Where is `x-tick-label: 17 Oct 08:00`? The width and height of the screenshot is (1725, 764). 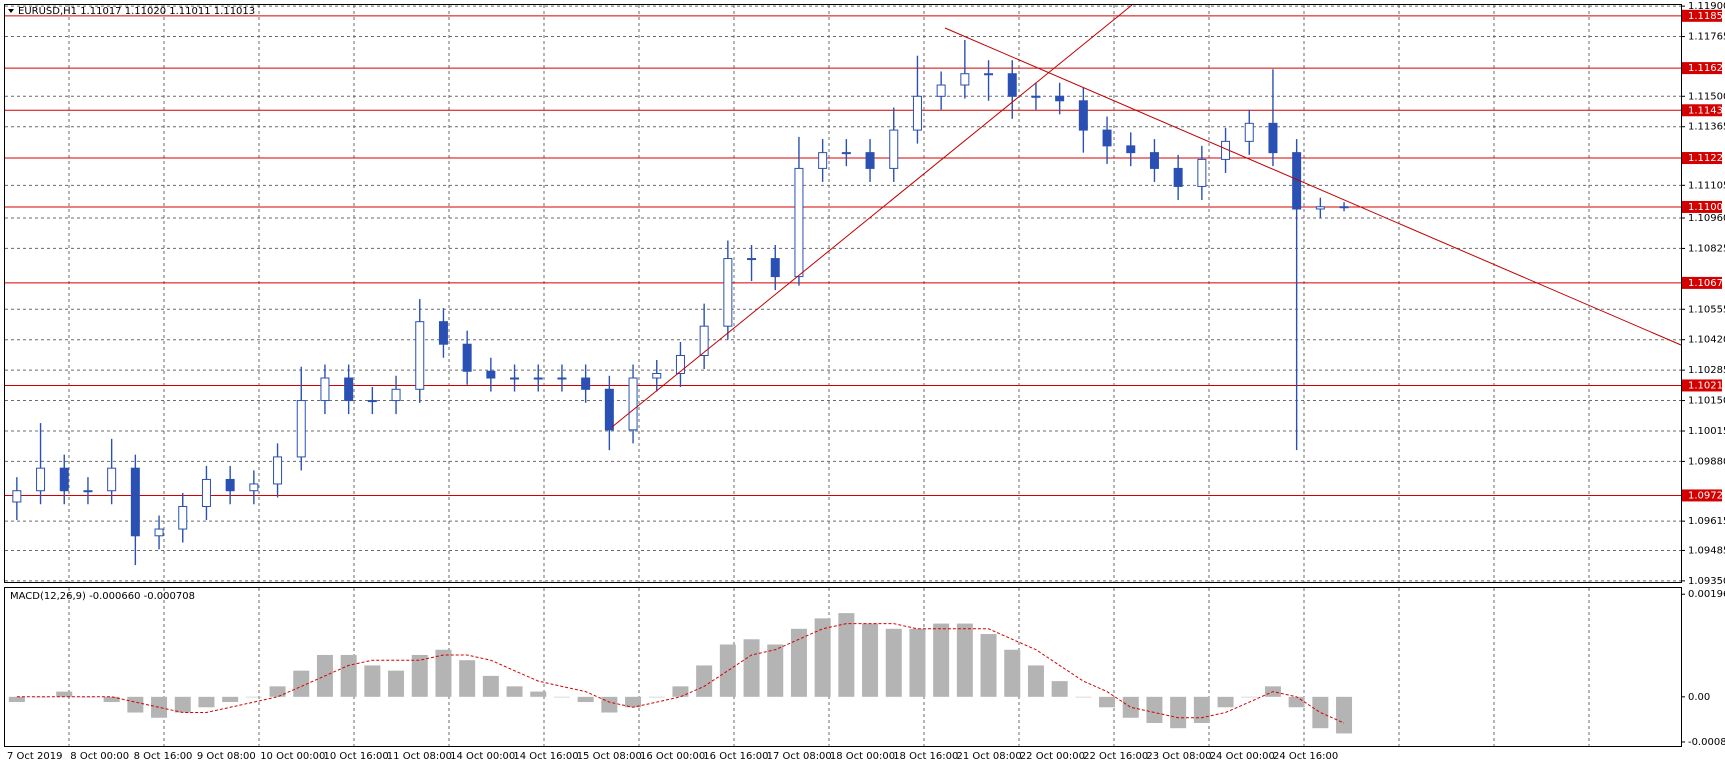 x-tick-label: 17 Oct 08:00 is located at coordinates (799, 756).